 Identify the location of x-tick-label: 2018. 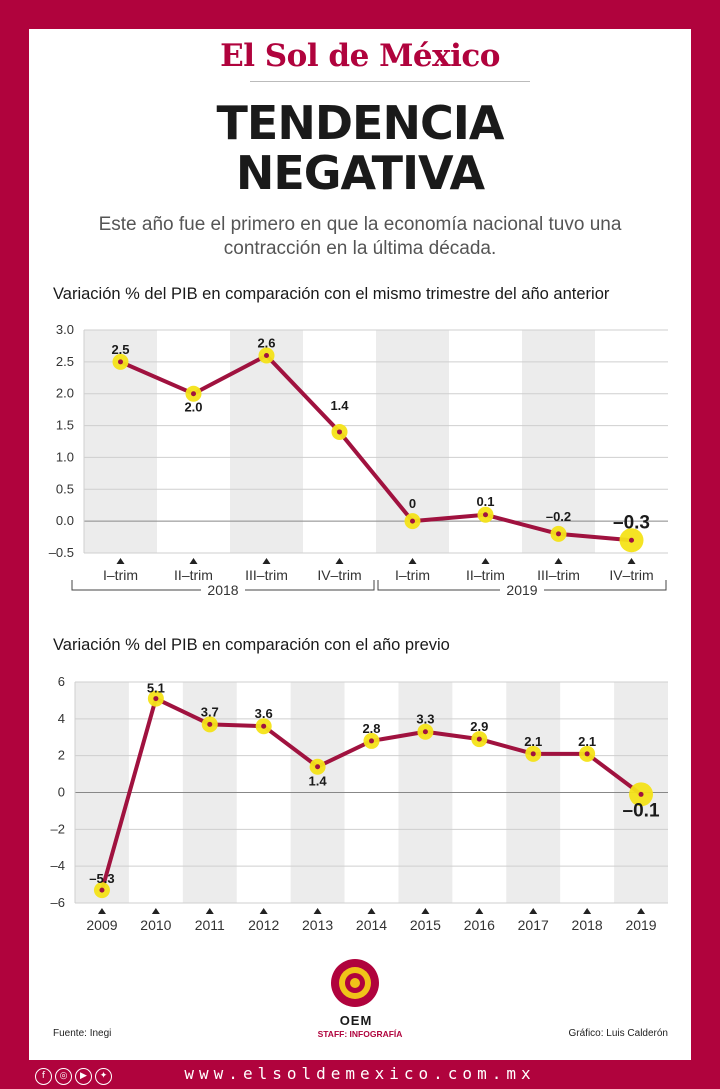
(587, 925).